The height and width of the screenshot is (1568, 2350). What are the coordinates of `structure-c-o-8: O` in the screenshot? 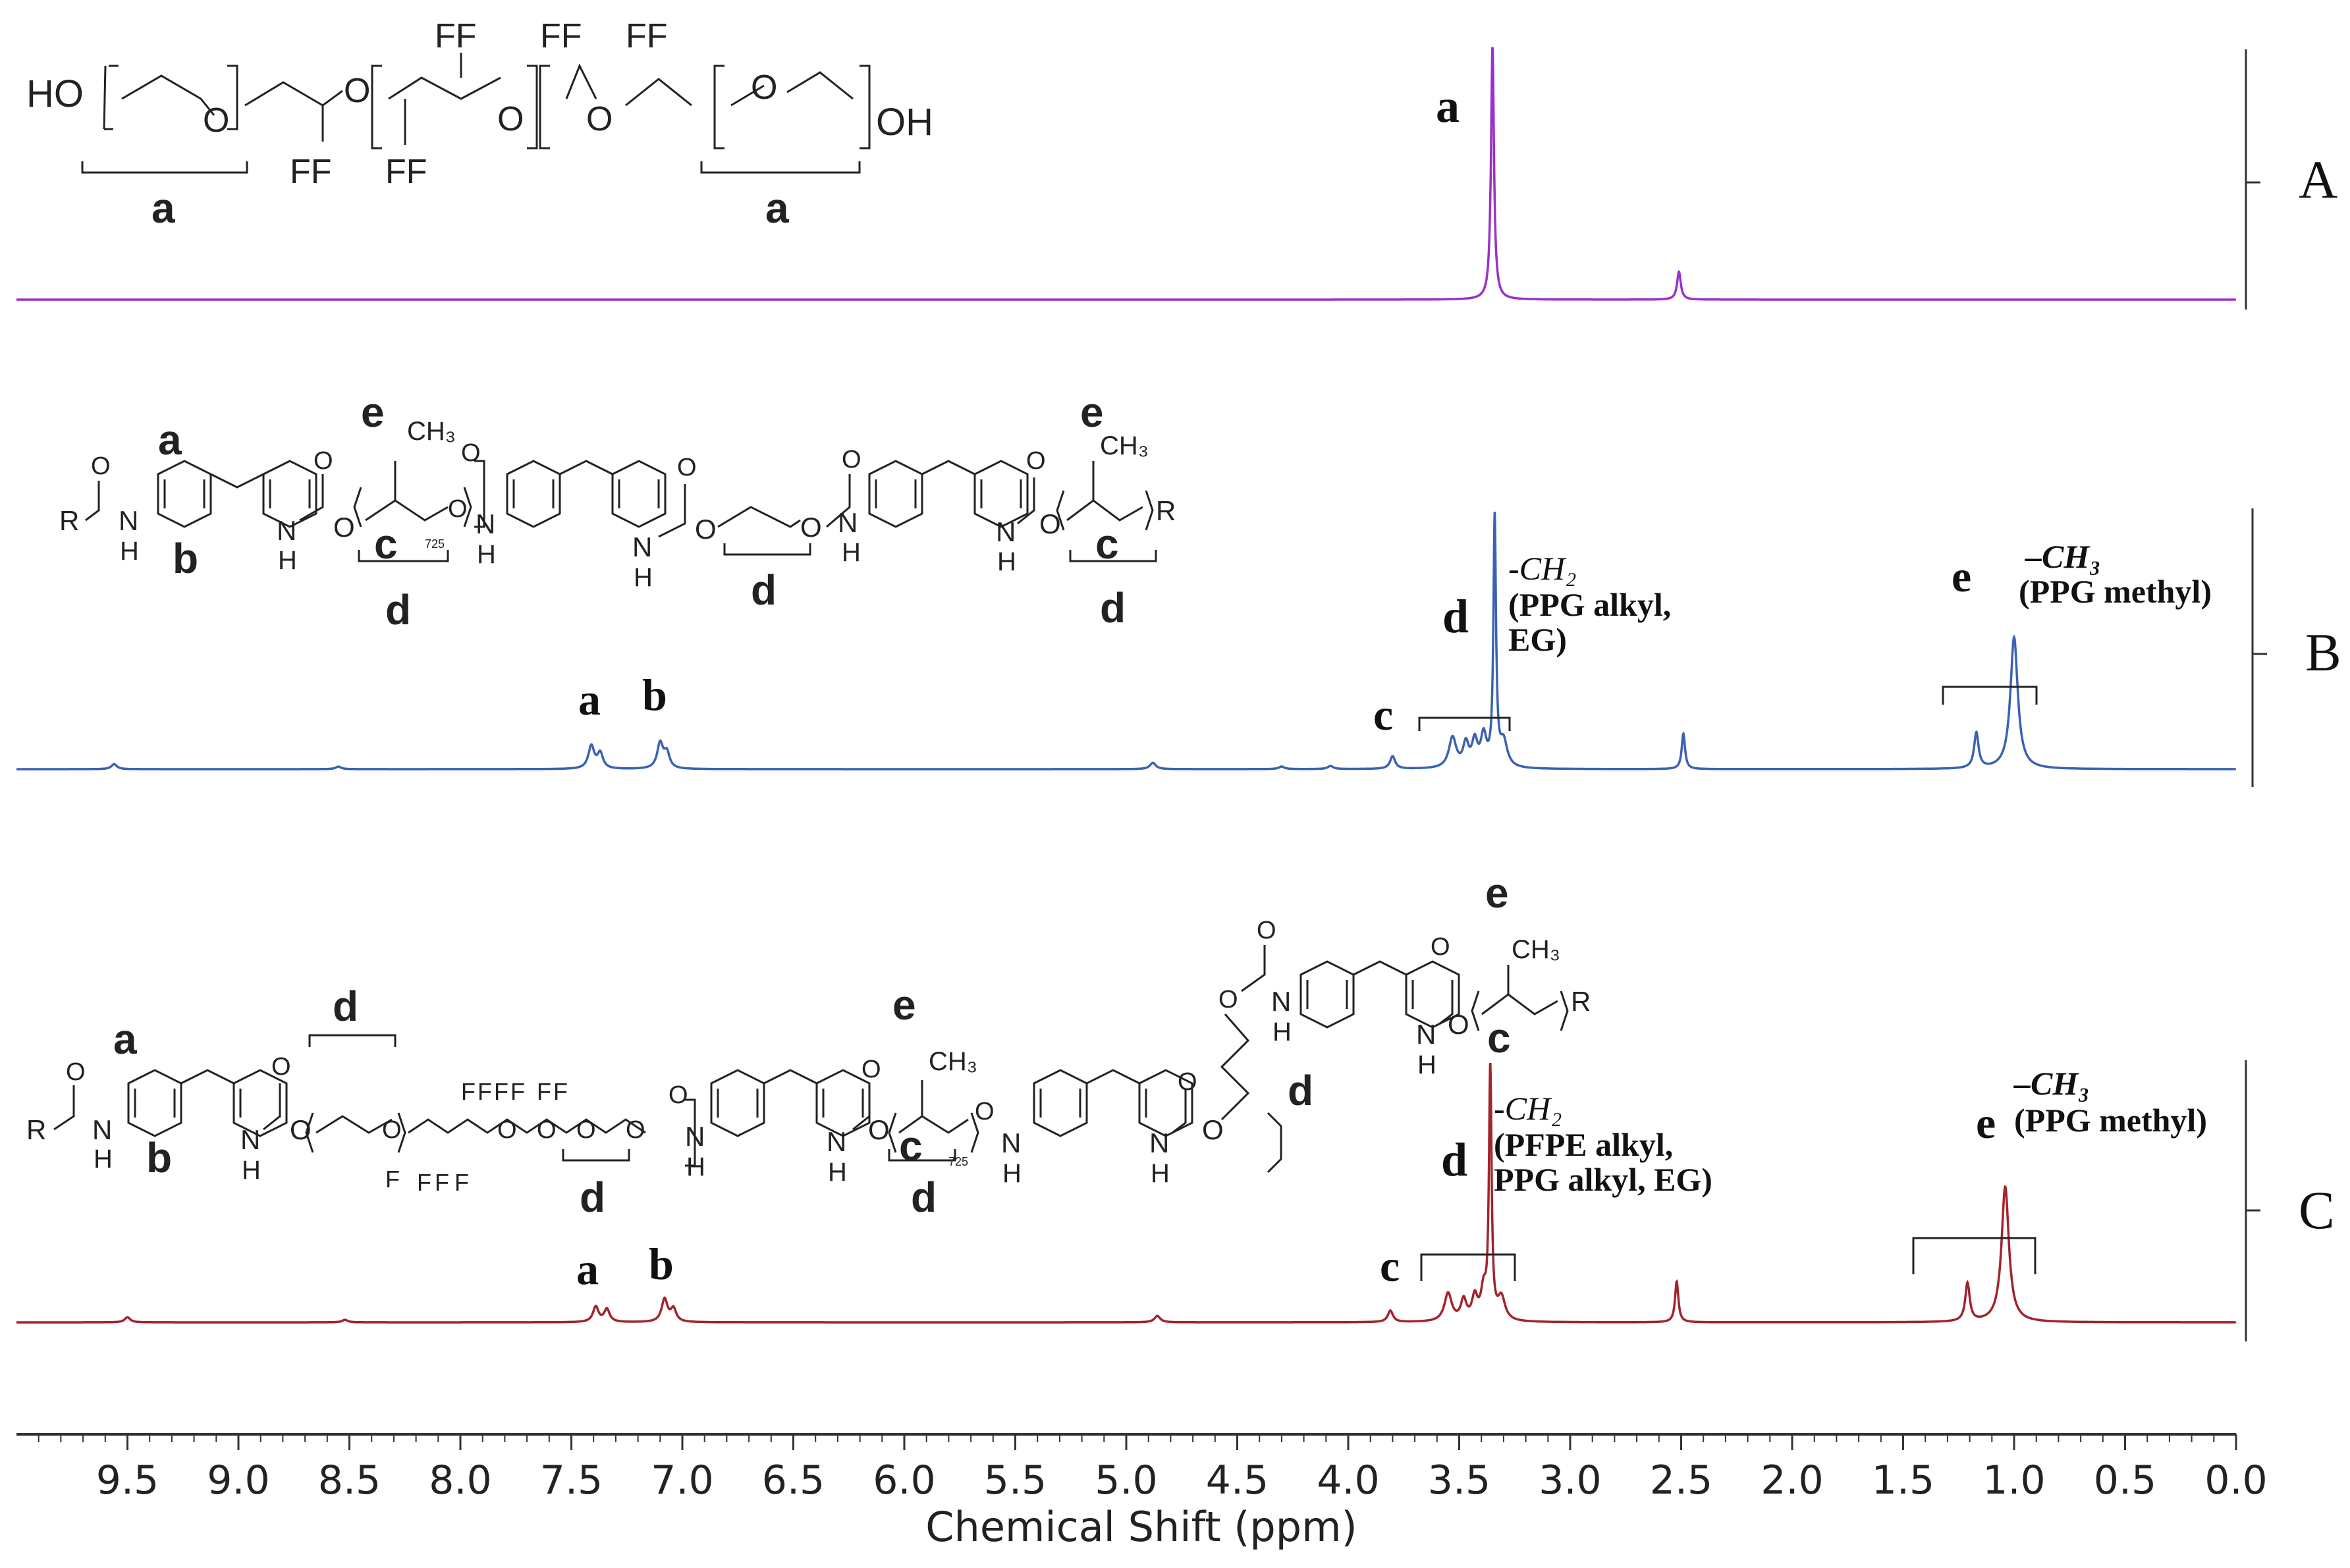 It's located at (635, 1130).